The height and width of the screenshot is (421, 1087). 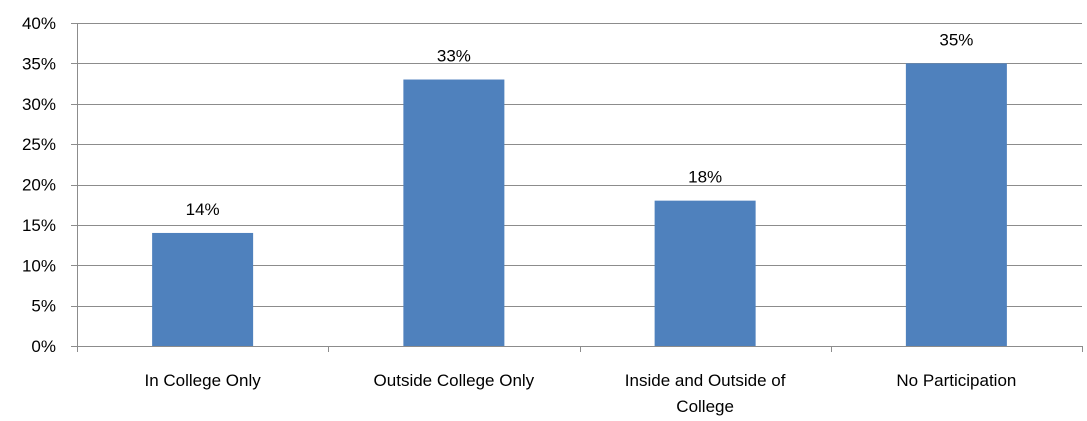 I want to click on y-tick-label: 20%, so click(x=39, y=185).